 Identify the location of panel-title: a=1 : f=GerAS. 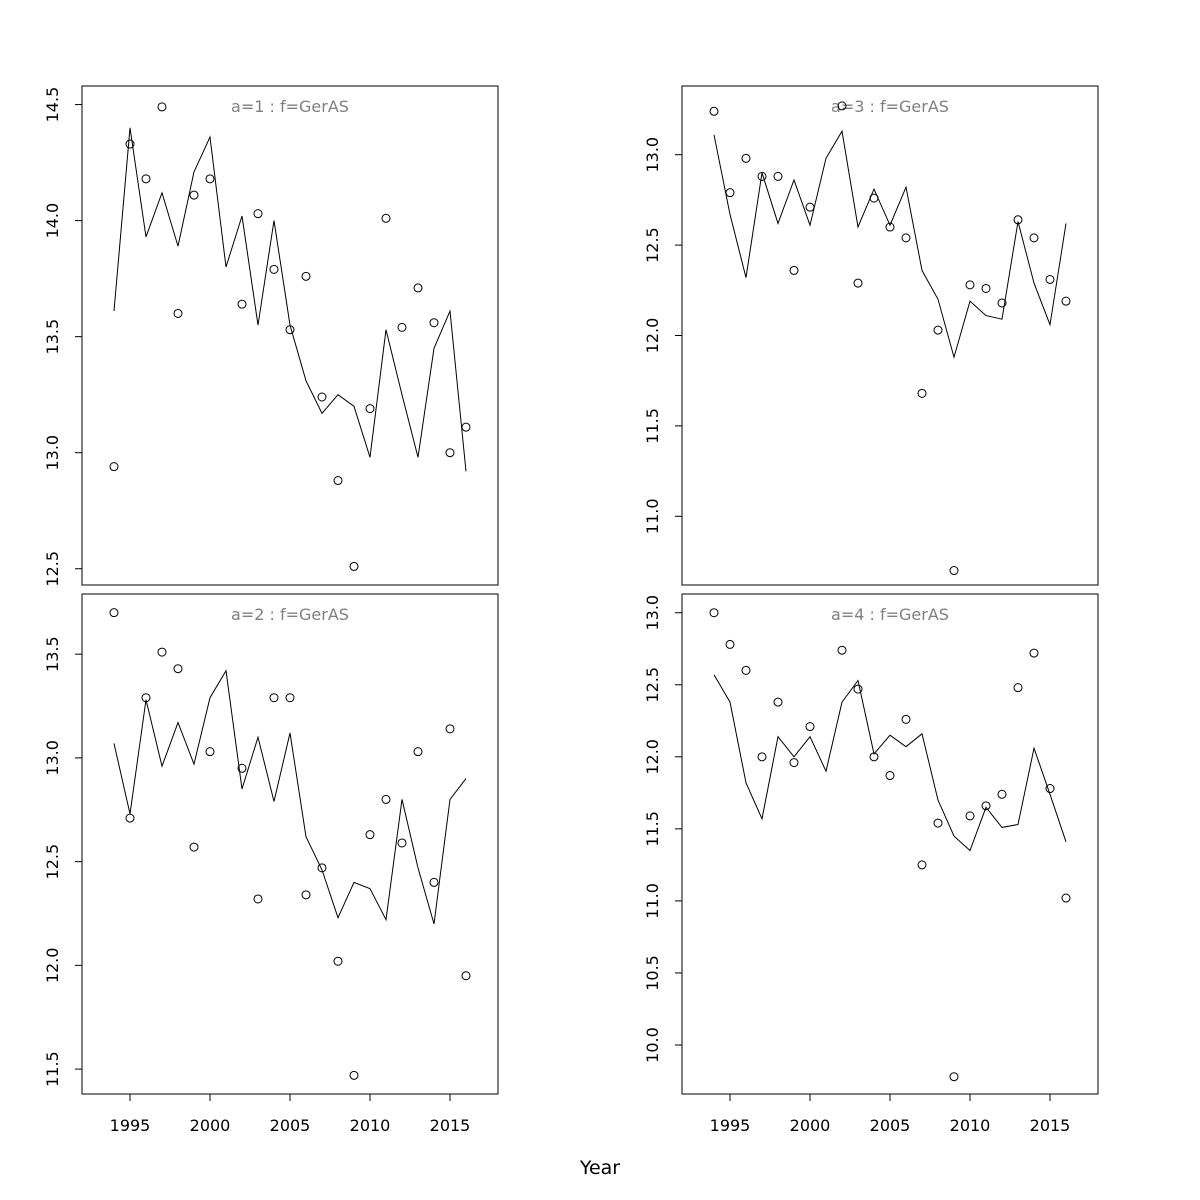
(290, 106).